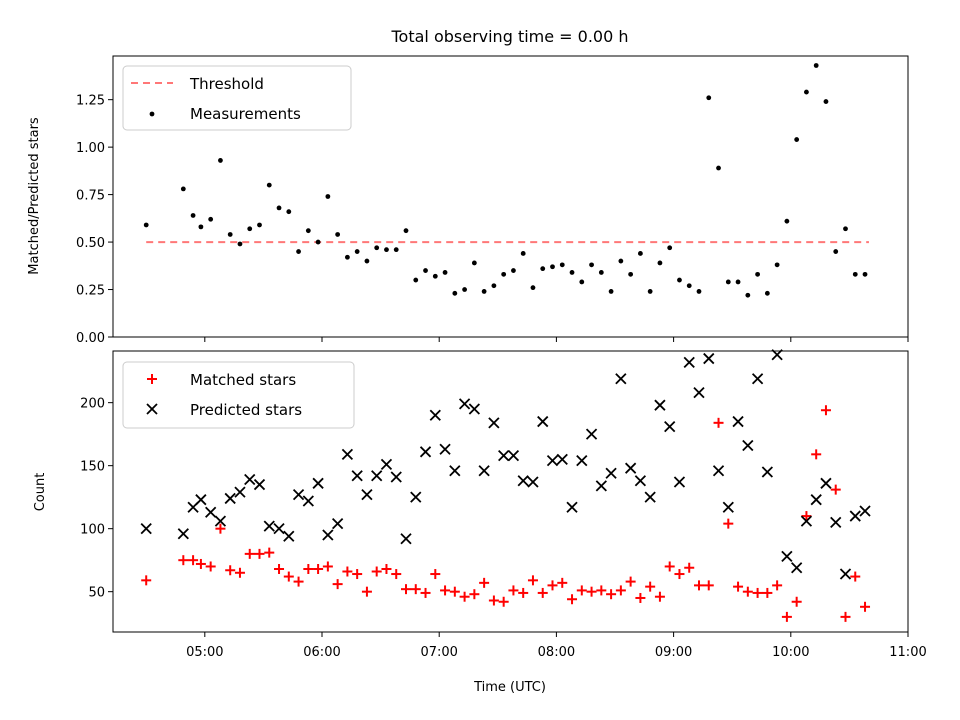 The width and height of the screenshot is (960, 720). I want to click on bottom-x-tick-label: 10:00, so click(790, 652).